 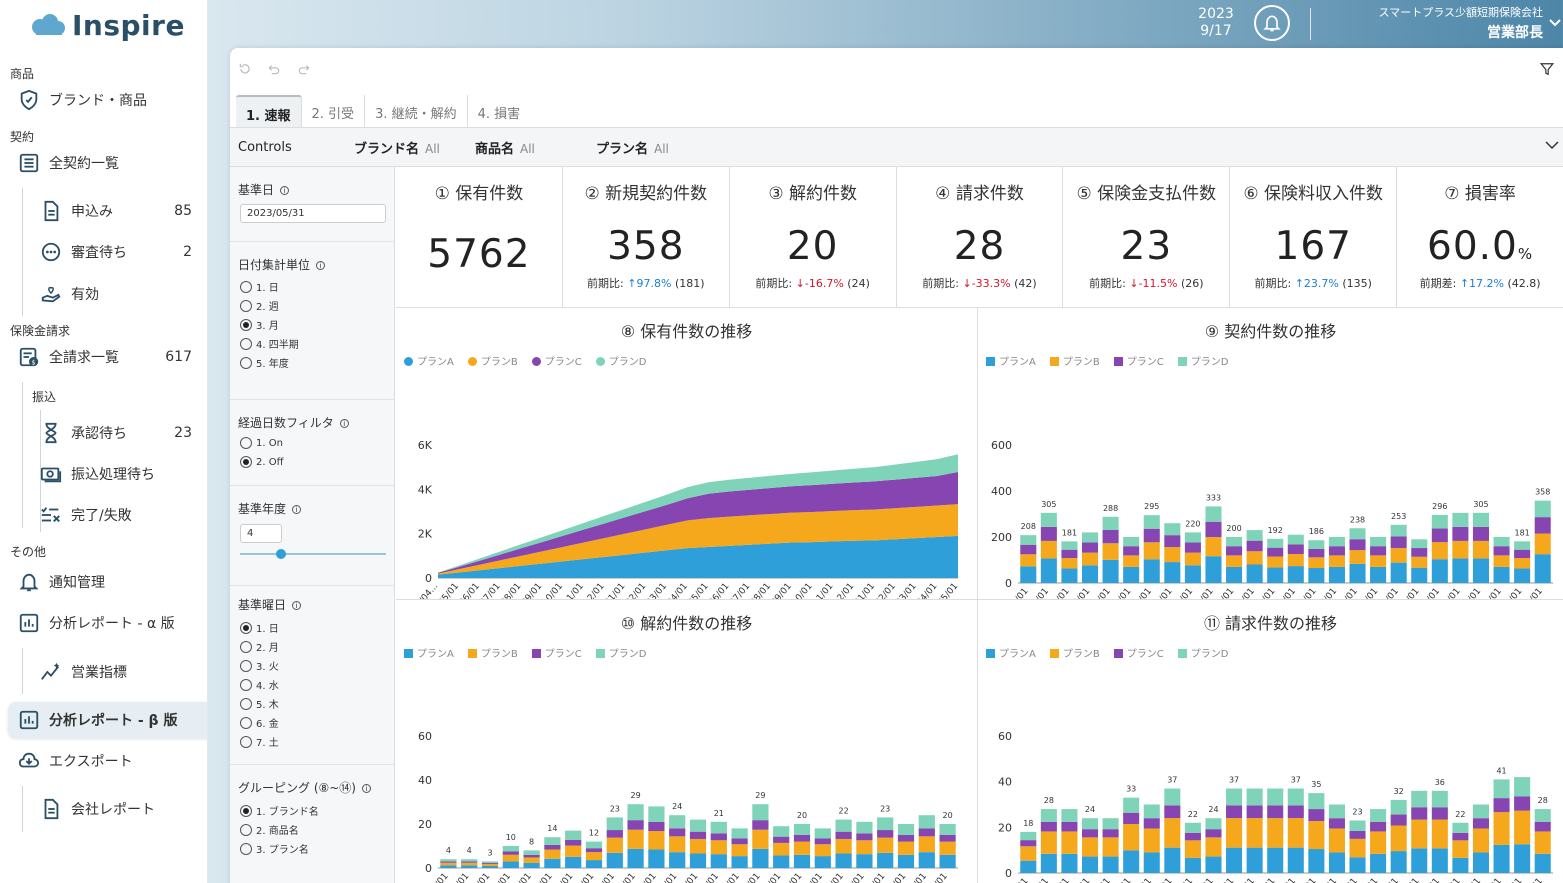 I want to click on nav-export: エクスポート, so click(x=108, y=761).